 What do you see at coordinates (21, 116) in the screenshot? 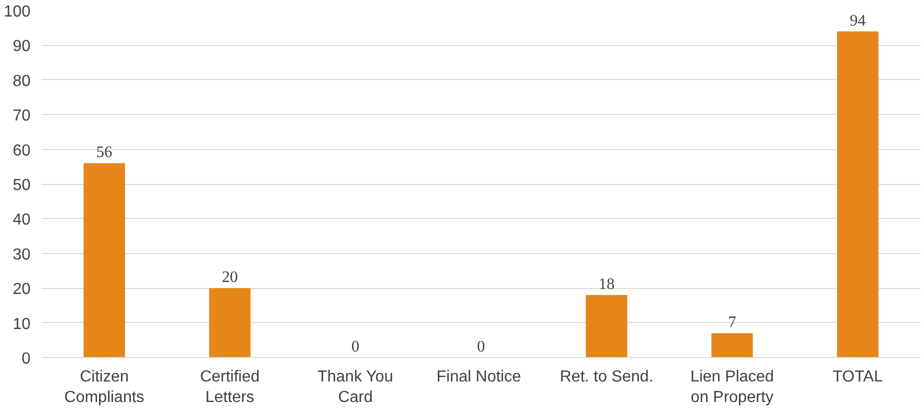
I see `y-tick-label: 70` at bounding box center [21, 116].